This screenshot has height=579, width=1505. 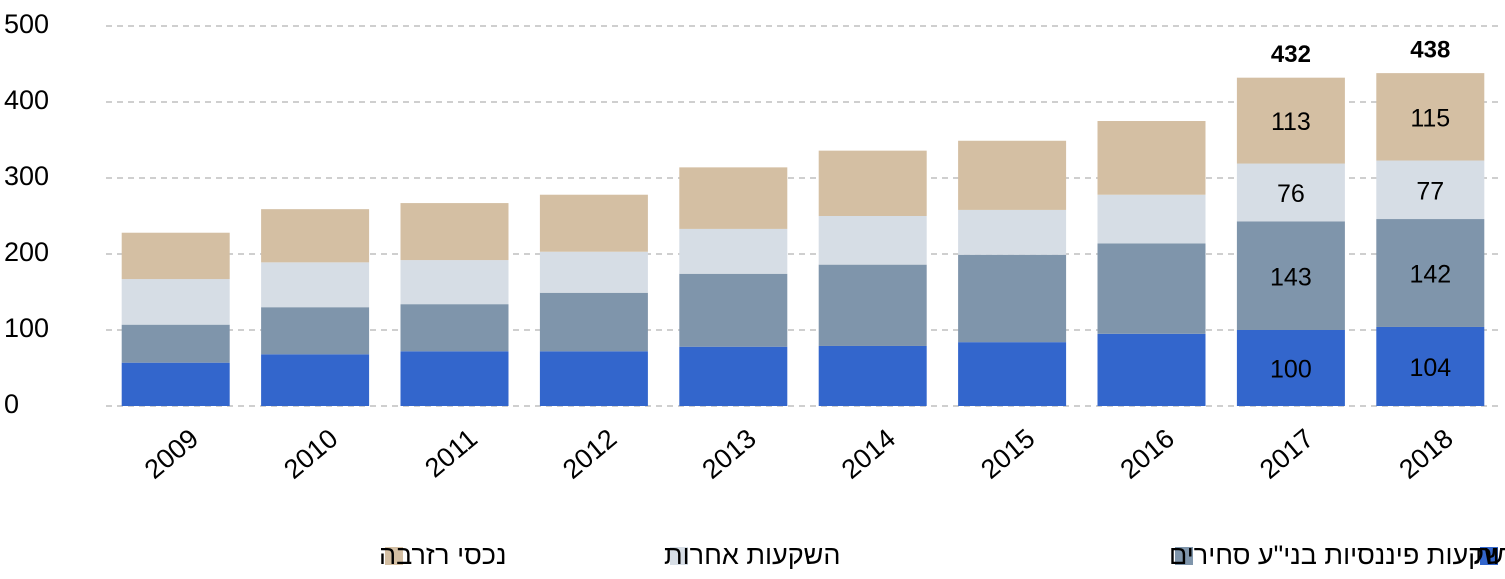 I want to click on data-label: 76, so click(x=1291, y=194).